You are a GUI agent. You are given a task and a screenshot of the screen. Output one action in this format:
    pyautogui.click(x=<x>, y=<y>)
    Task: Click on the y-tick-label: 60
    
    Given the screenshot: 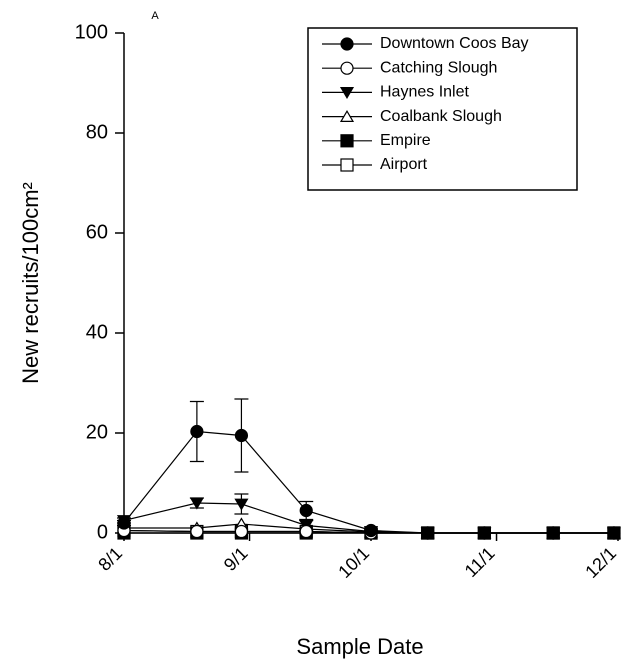 What is the action you would take?
    pyautogui.click(x=97, y=232)
    